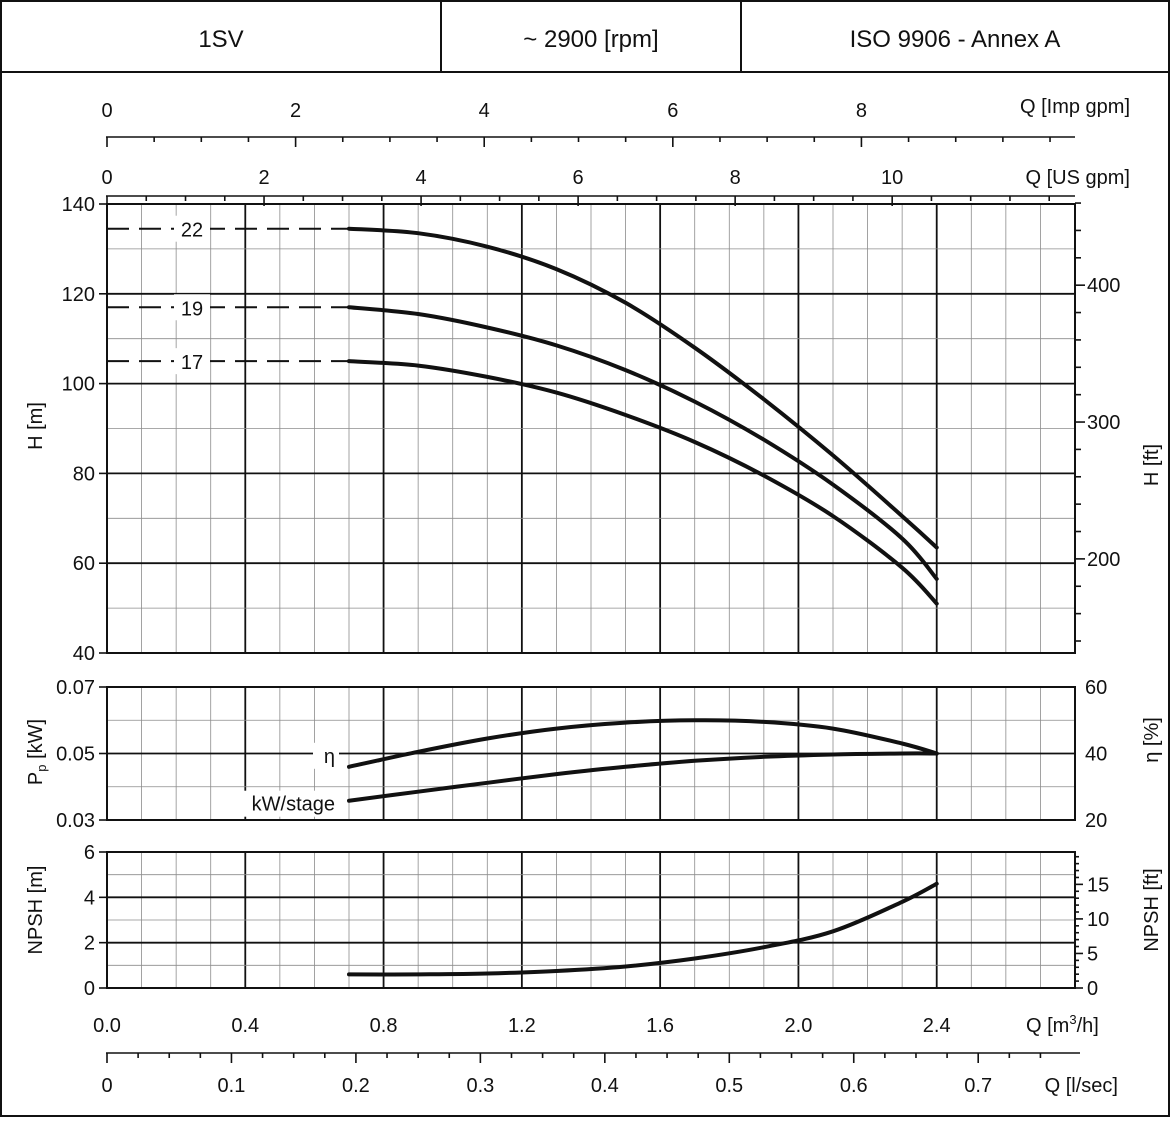 The image size is (1170, 1122). What do you see at coordinates (84, 564) in the screenshot?
I see `head-ytick-label: 60` at bounding box center [84, 564].